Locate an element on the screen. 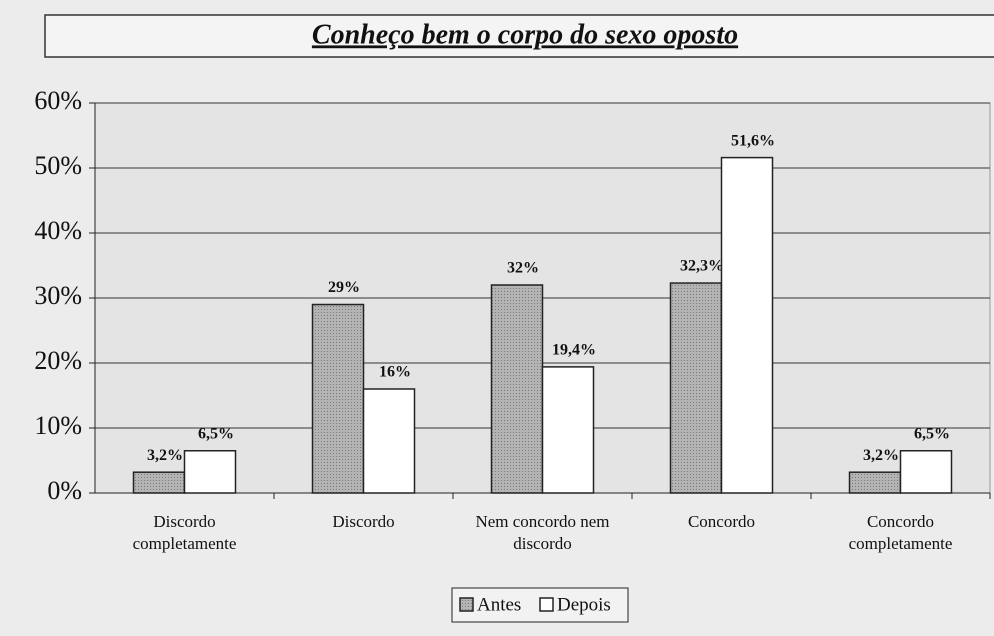 Image resolution: width=994 pixels, height=636 pixels. data-label: 19,4% is located at coordinates (574, 350).